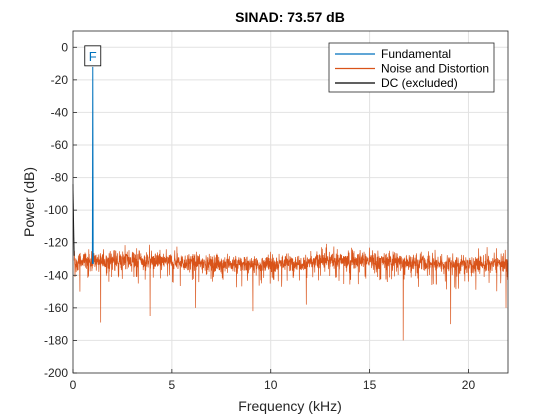 The height and width of the screenshot is (420, 560). What do you see at coordinates (56, 243) in the screenshot?
I see `y-tick-label: -120` at bounding box center [56, 243].